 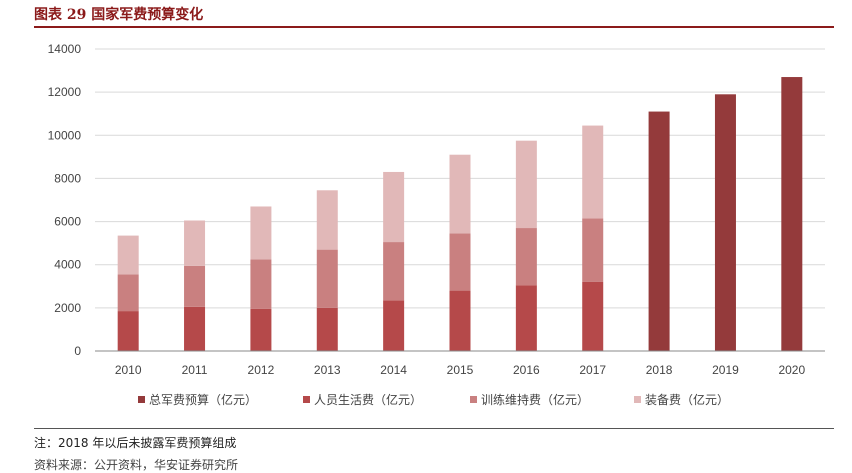 What do you see at coordinates (535, 399) in the screenshot?
I see `legend-label: 训练维持费（亿元）` at bounding box center [535, 399].